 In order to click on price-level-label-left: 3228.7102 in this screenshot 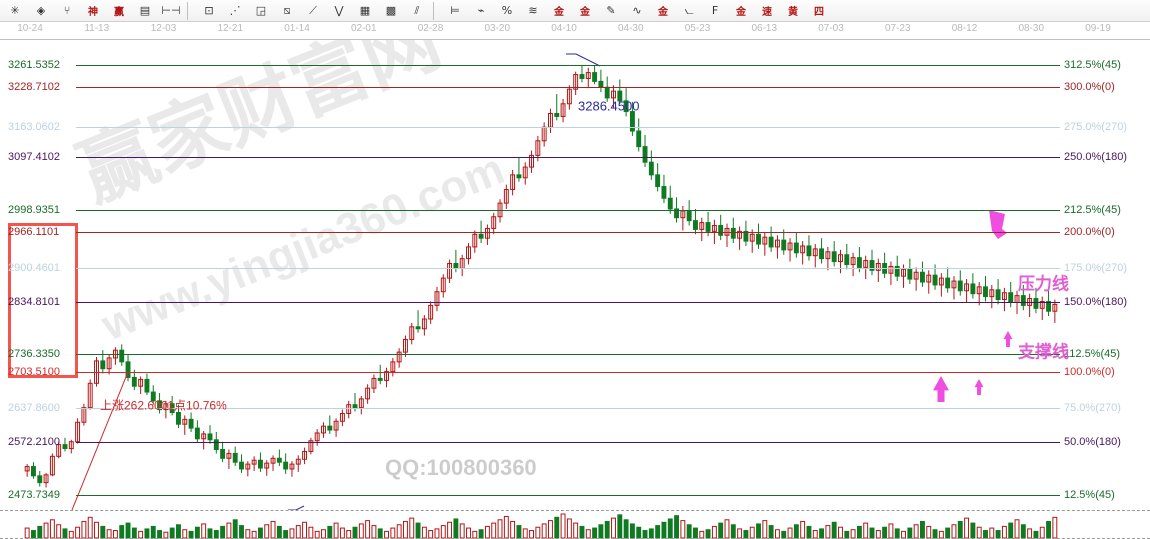, I will do `click(34, 87)`.